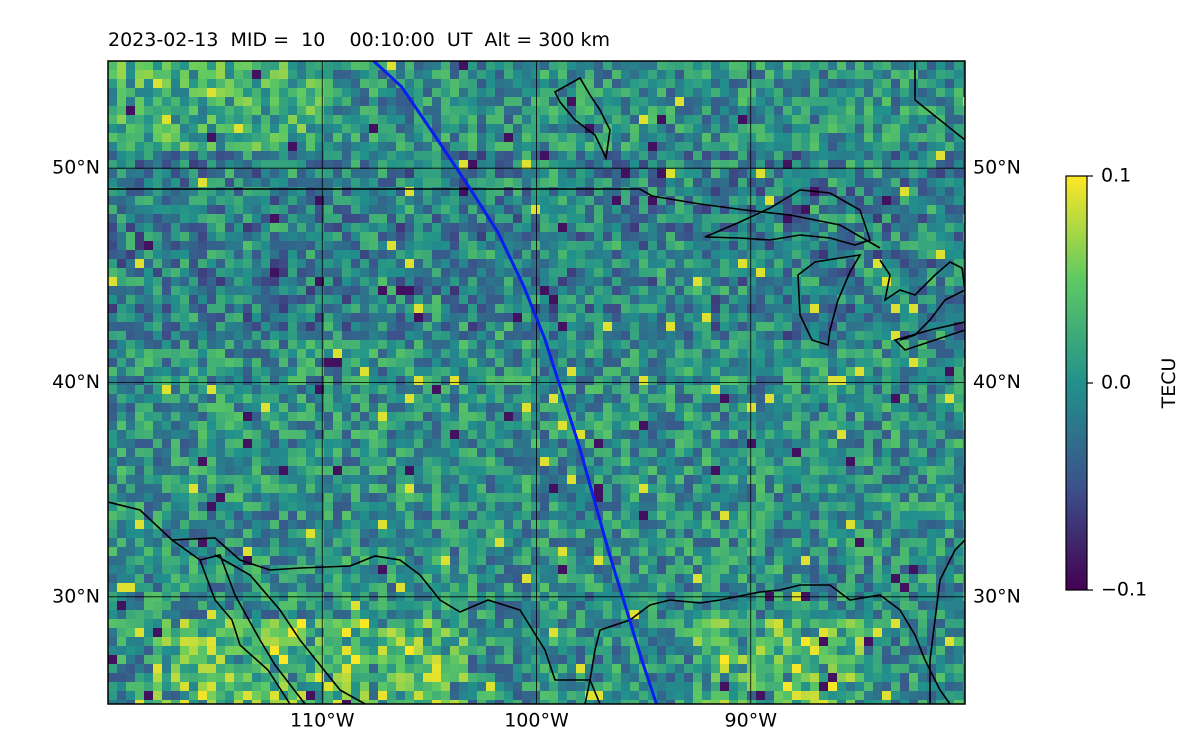  I want to click on longitude-label: 100°W, so click(536, 721).